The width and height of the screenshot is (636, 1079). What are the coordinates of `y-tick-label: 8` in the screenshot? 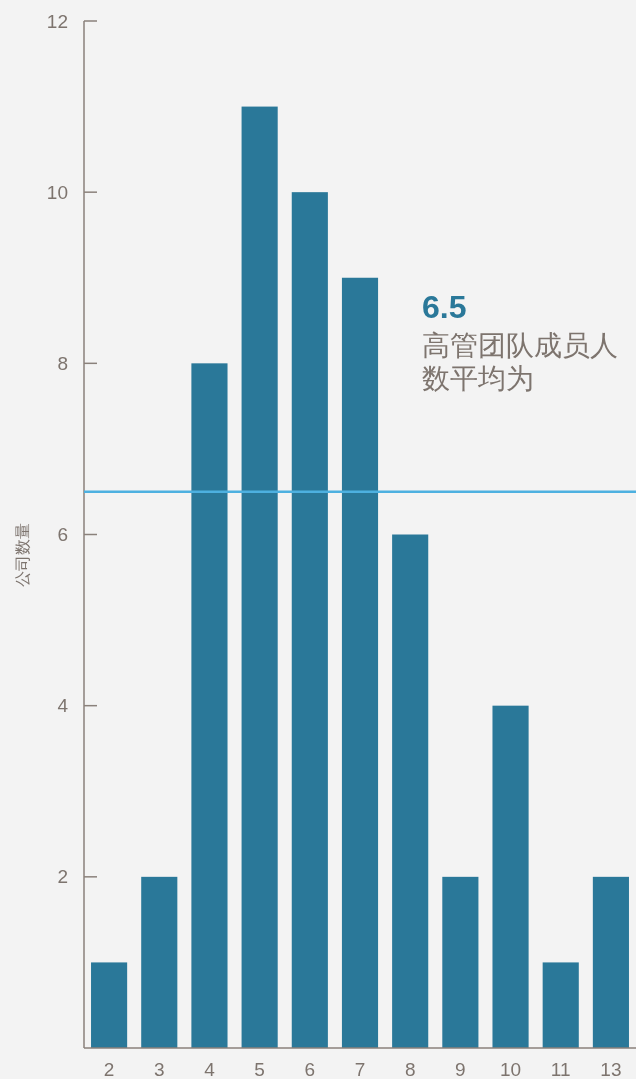 It's located at (62, 363).